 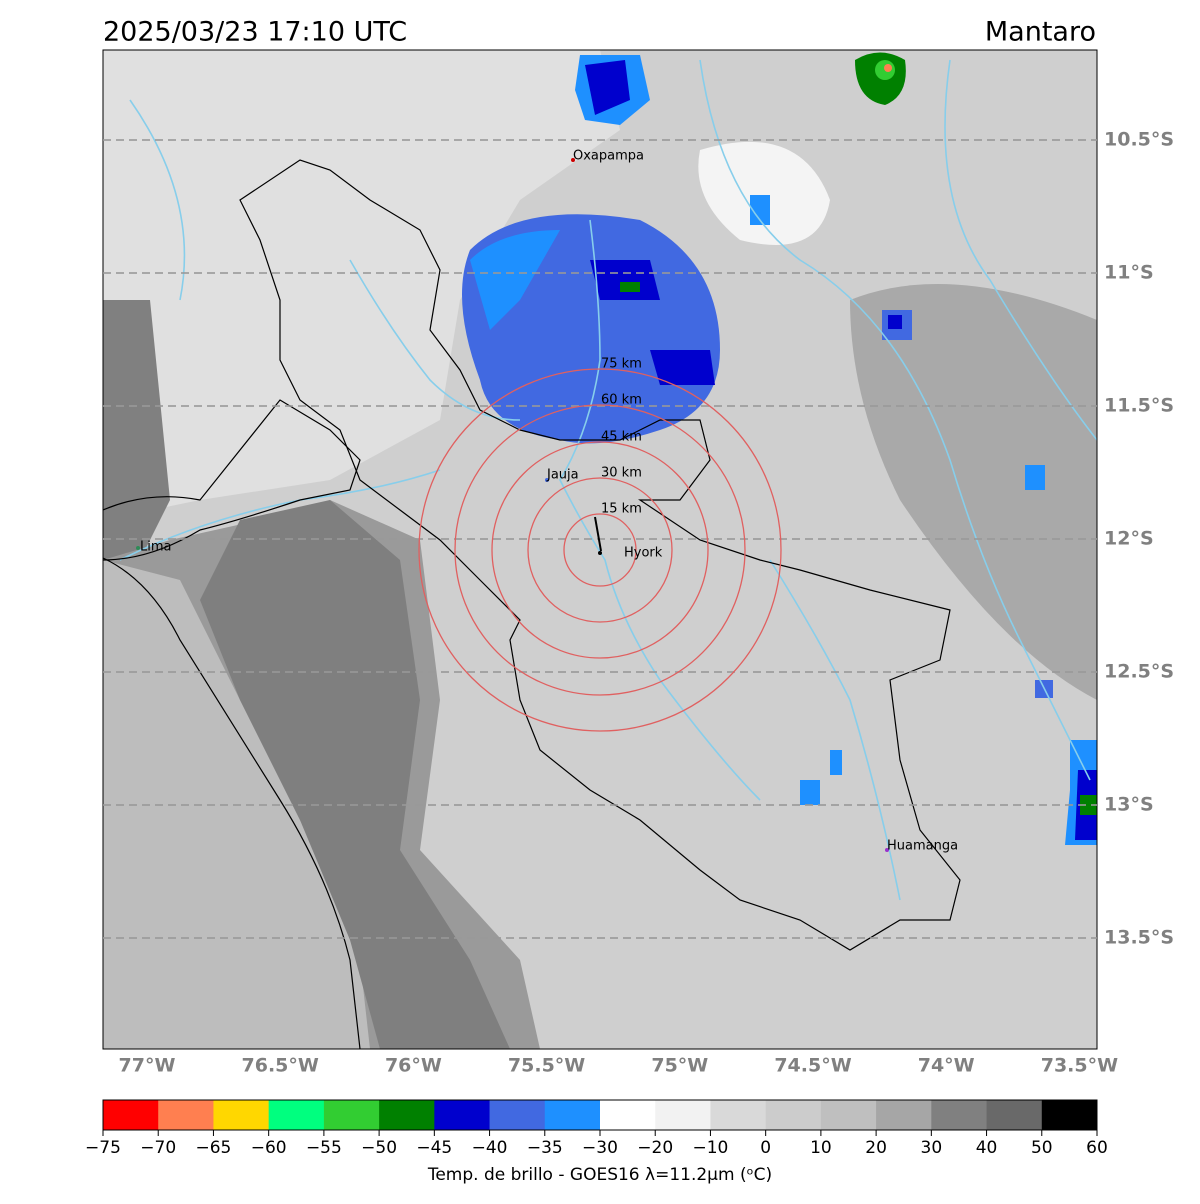 What do you see at coordinates (621, 437) in the screenshot?
I see `ring-label: 45 km` at bounding box center [621, 437].